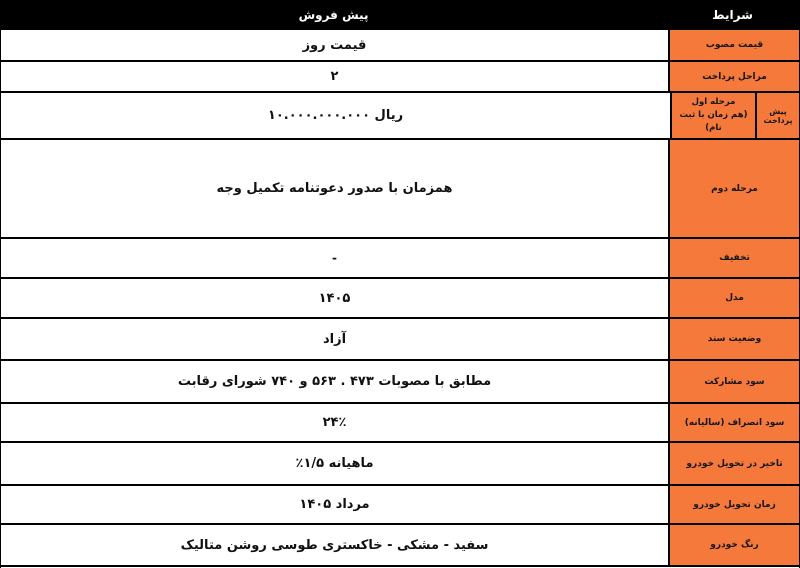 Image resolution: width=800 pixels, height=568 pixels. I want to click on row-delivery-delay-penalty: ‪٪۱/۵ ماهیانه‬ تاخیر در تحویل خودرو, so click(400, 464).